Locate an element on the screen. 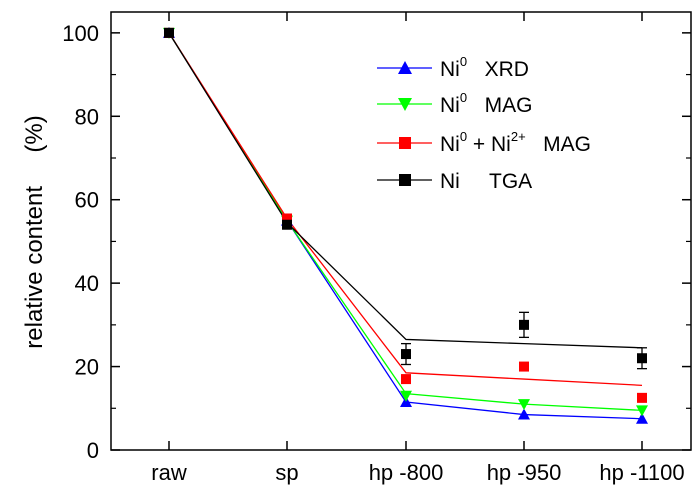 The width and height of the screenshot is (699, 491). legend-item-4: Ni TGA is located at coordinates (454, 181).